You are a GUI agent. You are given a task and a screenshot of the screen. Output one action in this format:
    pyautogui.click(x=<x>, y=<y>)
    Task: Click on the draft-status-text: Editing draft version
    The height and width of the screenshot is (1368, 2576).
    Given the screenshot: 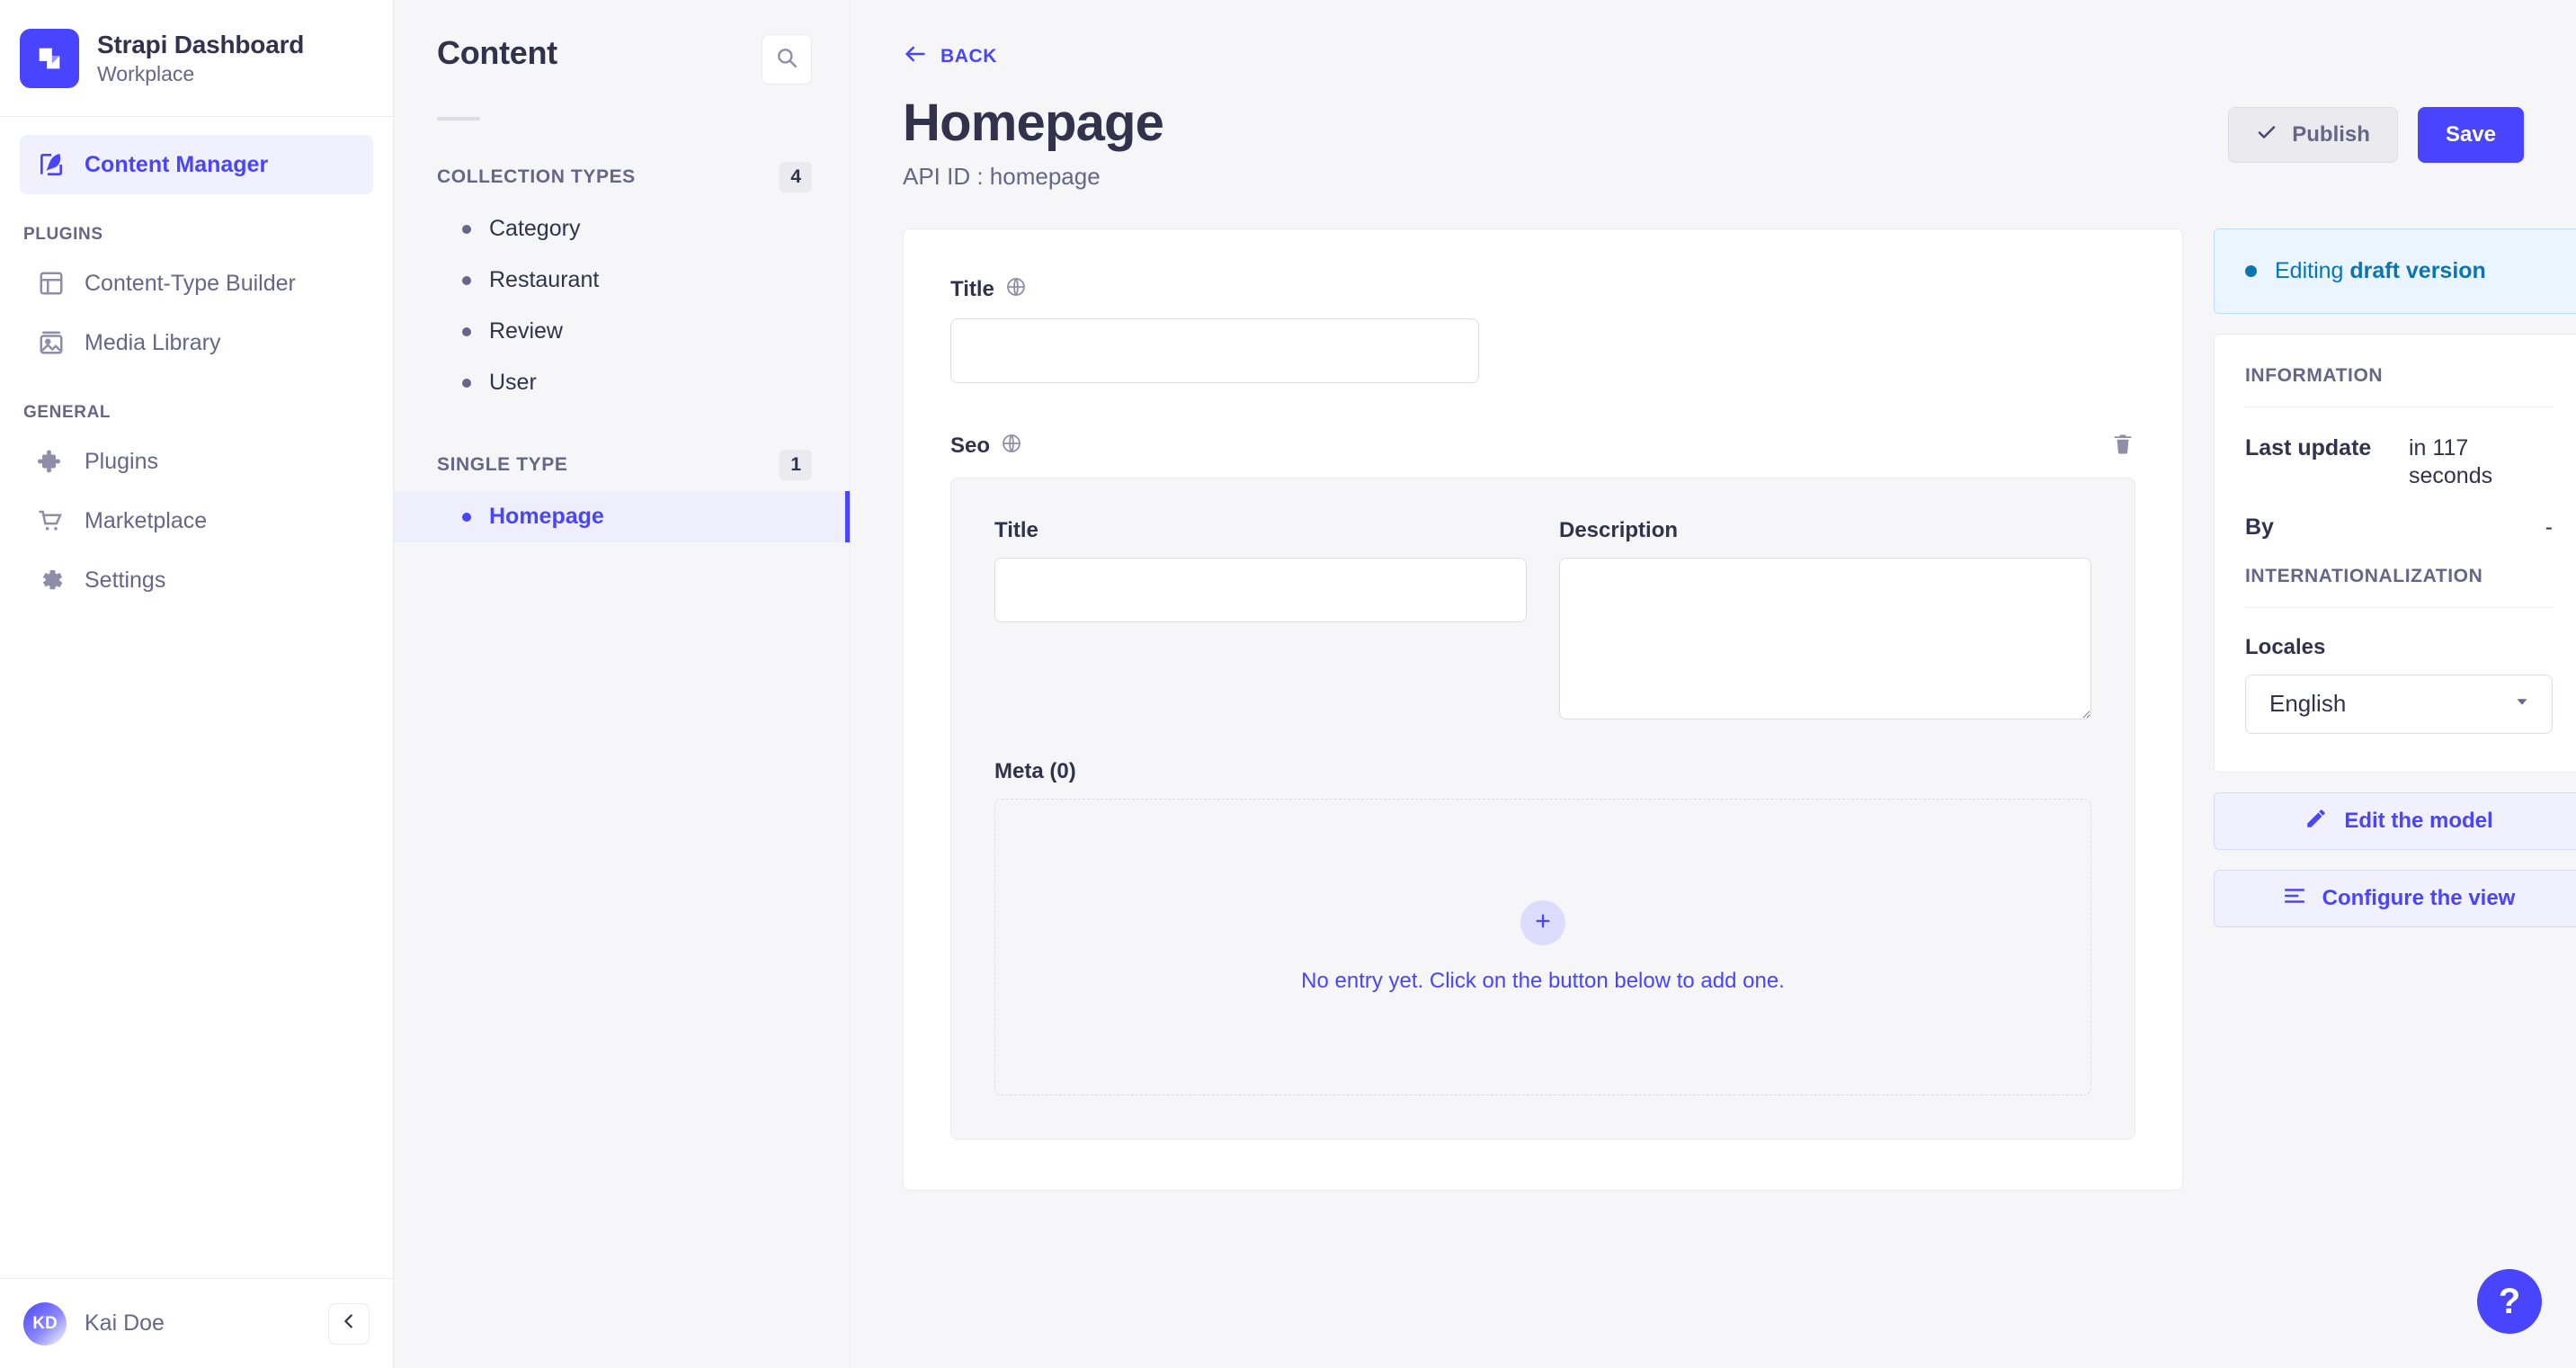 What is the action you would take?
    pyautogui.click(x=2381, y=271)
    